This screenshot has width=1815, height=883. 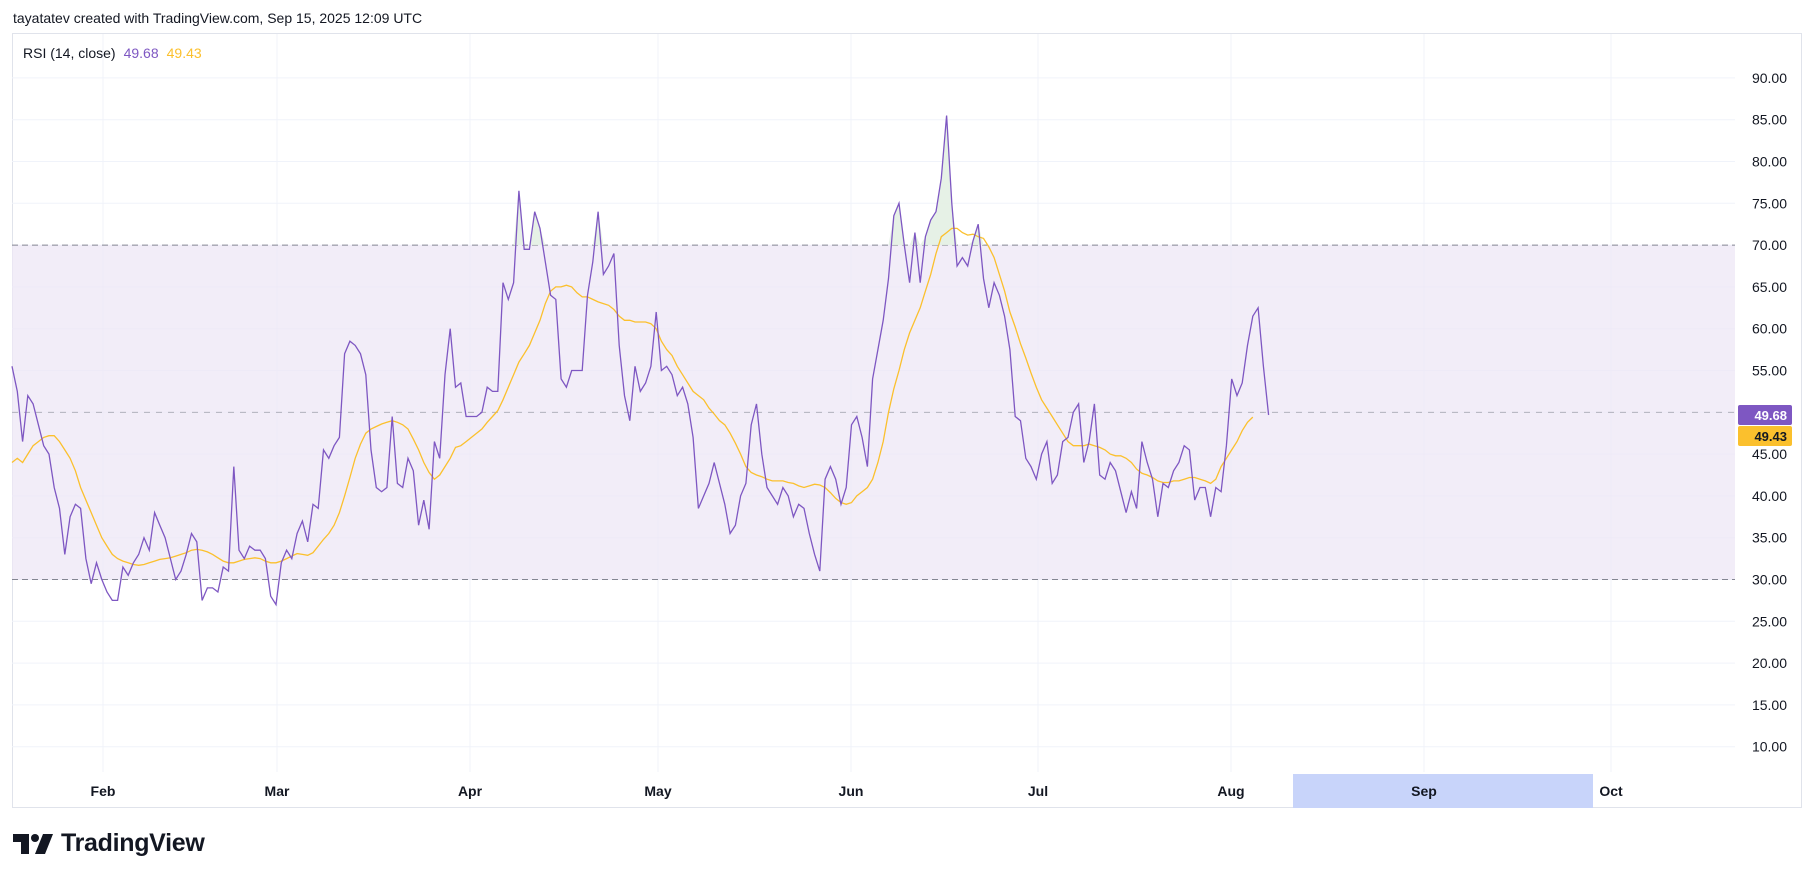 I want to click on indicator-legend: RSI (14, close) 49.68 49.43, so click(x=112, y=53).